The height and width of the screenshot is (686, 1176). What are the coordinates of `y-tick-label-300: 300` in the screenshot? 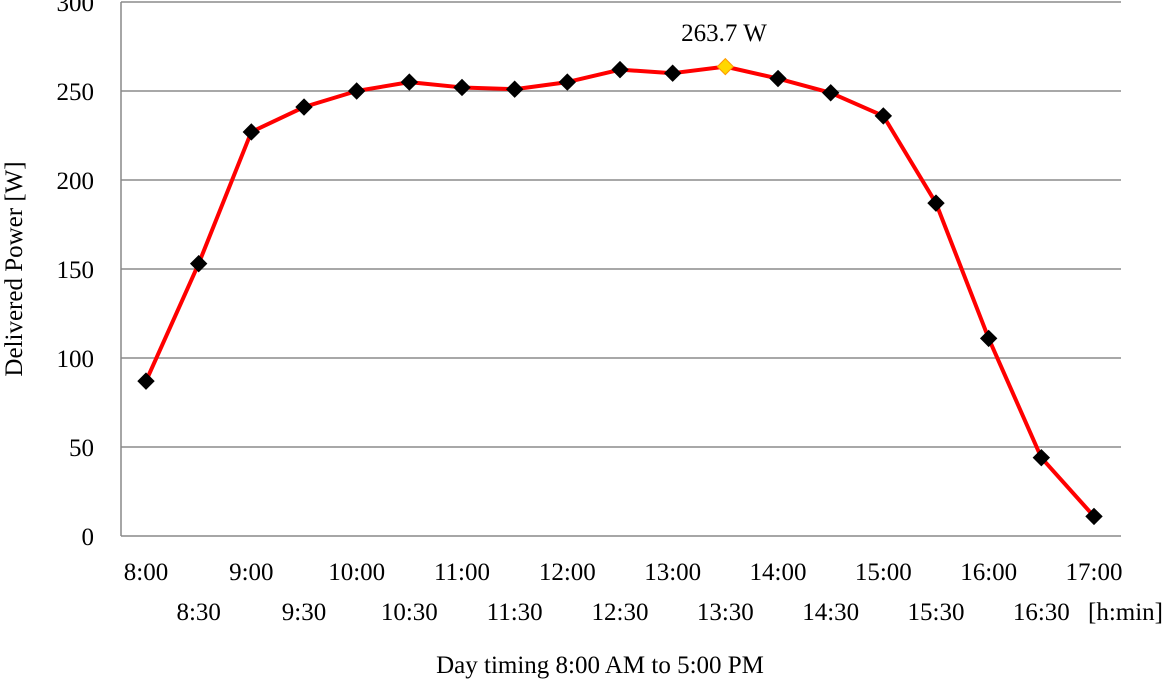 It's located at (76, 8).